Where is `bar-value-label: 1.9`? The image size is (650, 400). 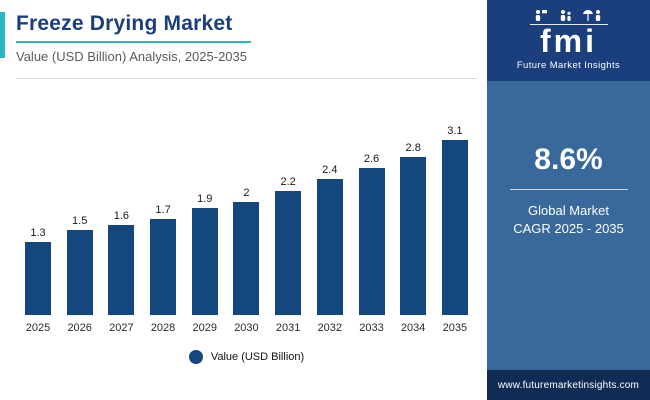 bar-value-label: 1.9 is located at coordinates (205, 198).